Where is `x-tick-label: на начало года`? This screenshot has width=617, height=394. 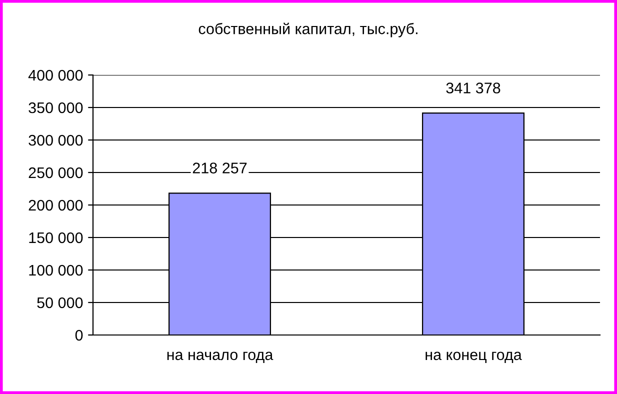
x-tick-label: на начало года is located at coordinates (220, 358).